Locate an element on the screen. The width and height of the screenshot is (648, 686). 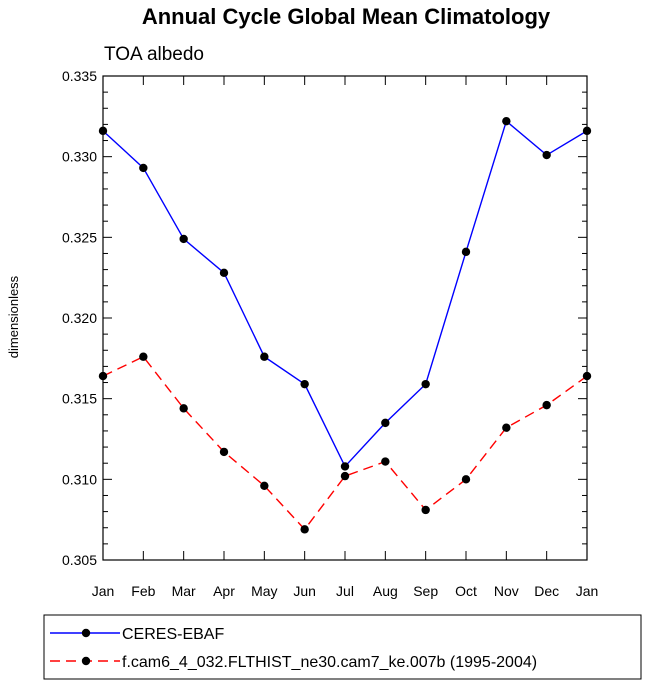
y-tick-labels: 0.305 0.310 0.315 0.320 0.325 0.330 0.335 is located at coordinates (79, 318).